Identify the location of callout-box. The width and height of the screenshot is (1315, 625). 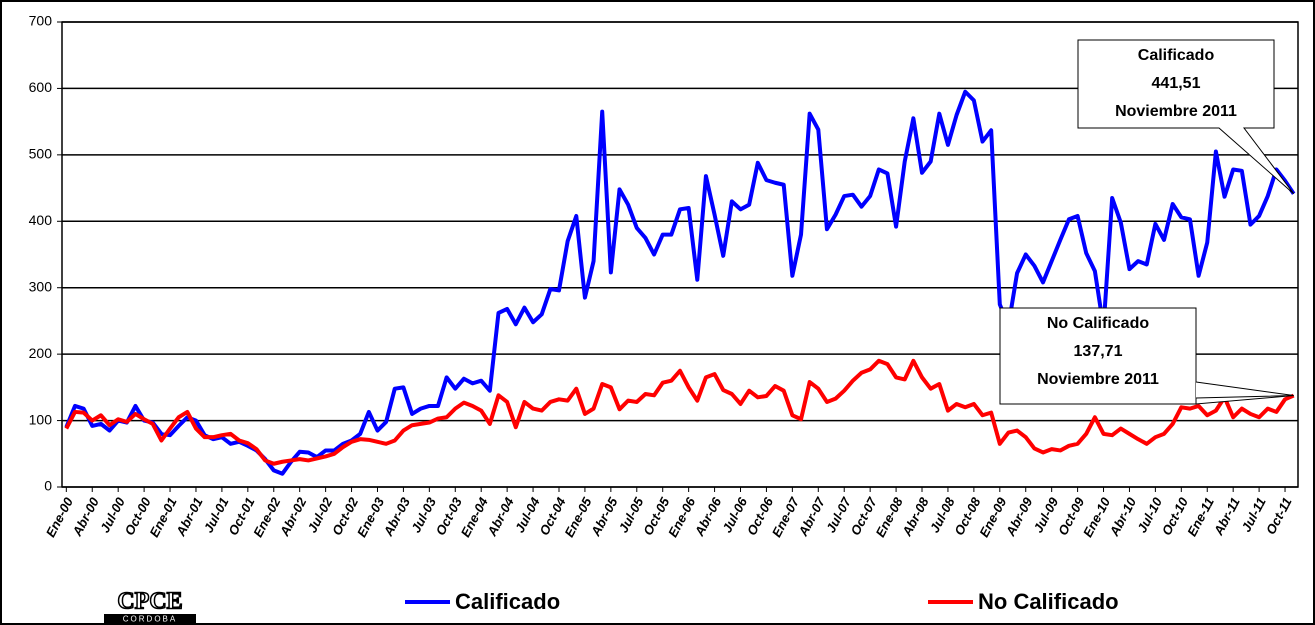
(1186, 117).